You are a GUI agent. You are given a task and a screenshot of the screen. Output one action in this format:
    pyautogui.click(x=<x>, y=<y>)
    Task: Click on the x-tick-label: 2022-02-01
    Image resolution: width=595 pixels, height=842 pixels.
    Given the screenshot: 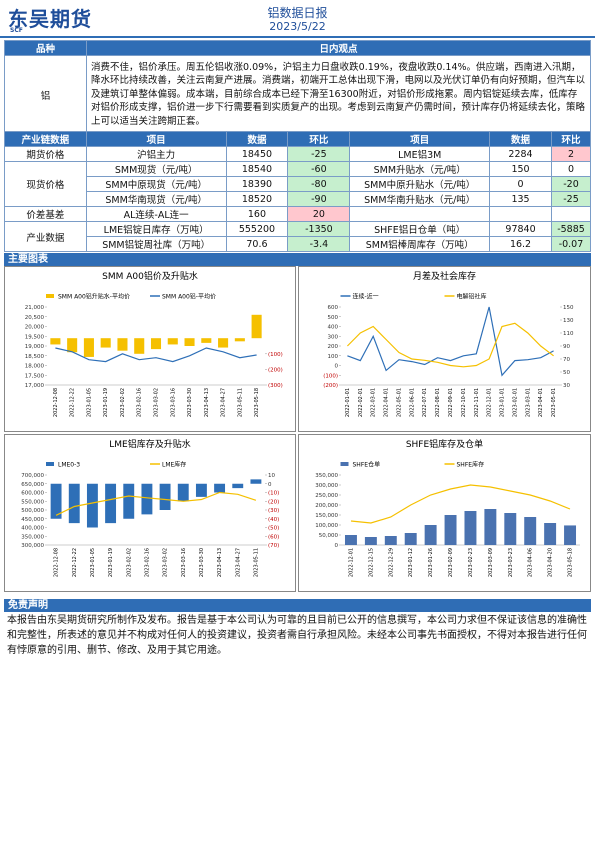 What is the action you would take?
    pyautogui.click(x=361, y=402)
    